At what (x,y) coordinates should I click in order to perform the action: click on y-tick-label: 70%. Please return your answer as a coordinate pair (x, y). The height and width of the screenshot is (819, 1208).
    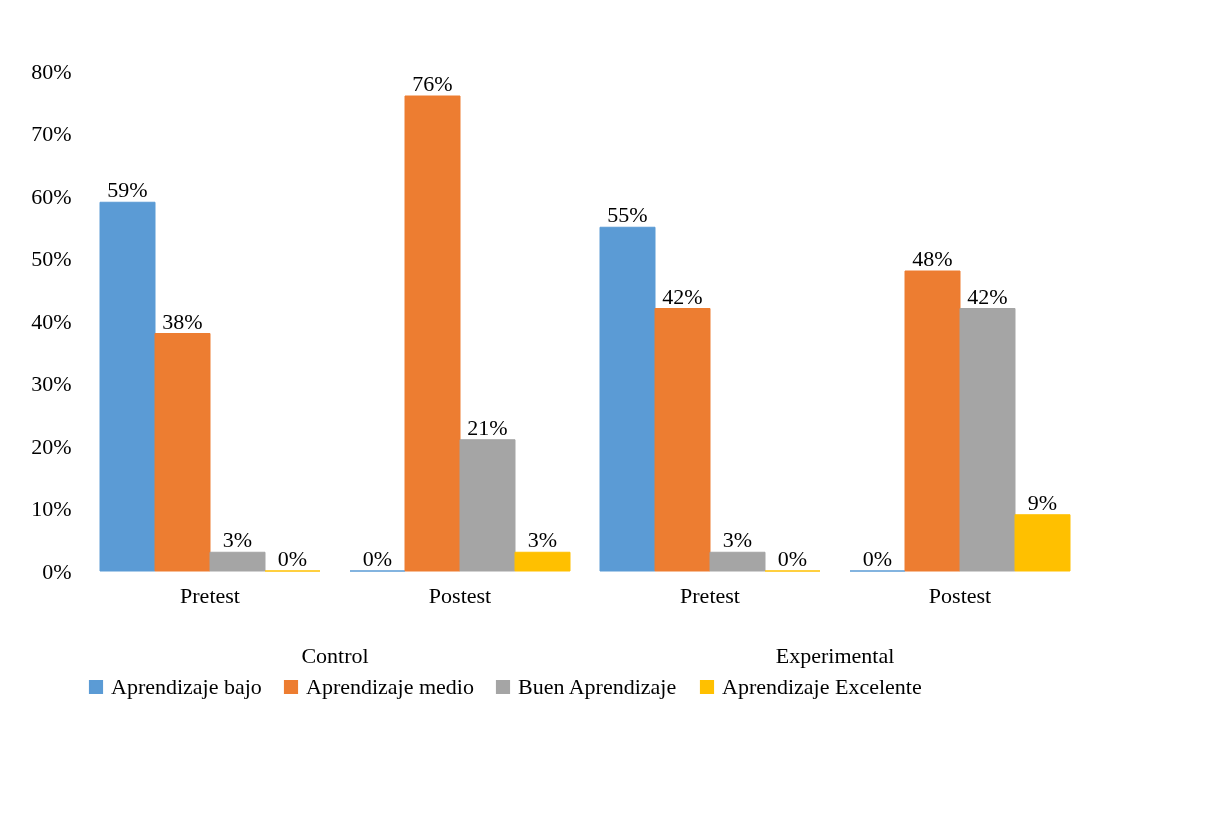
    Looking at the image, I should click on (51, 133).